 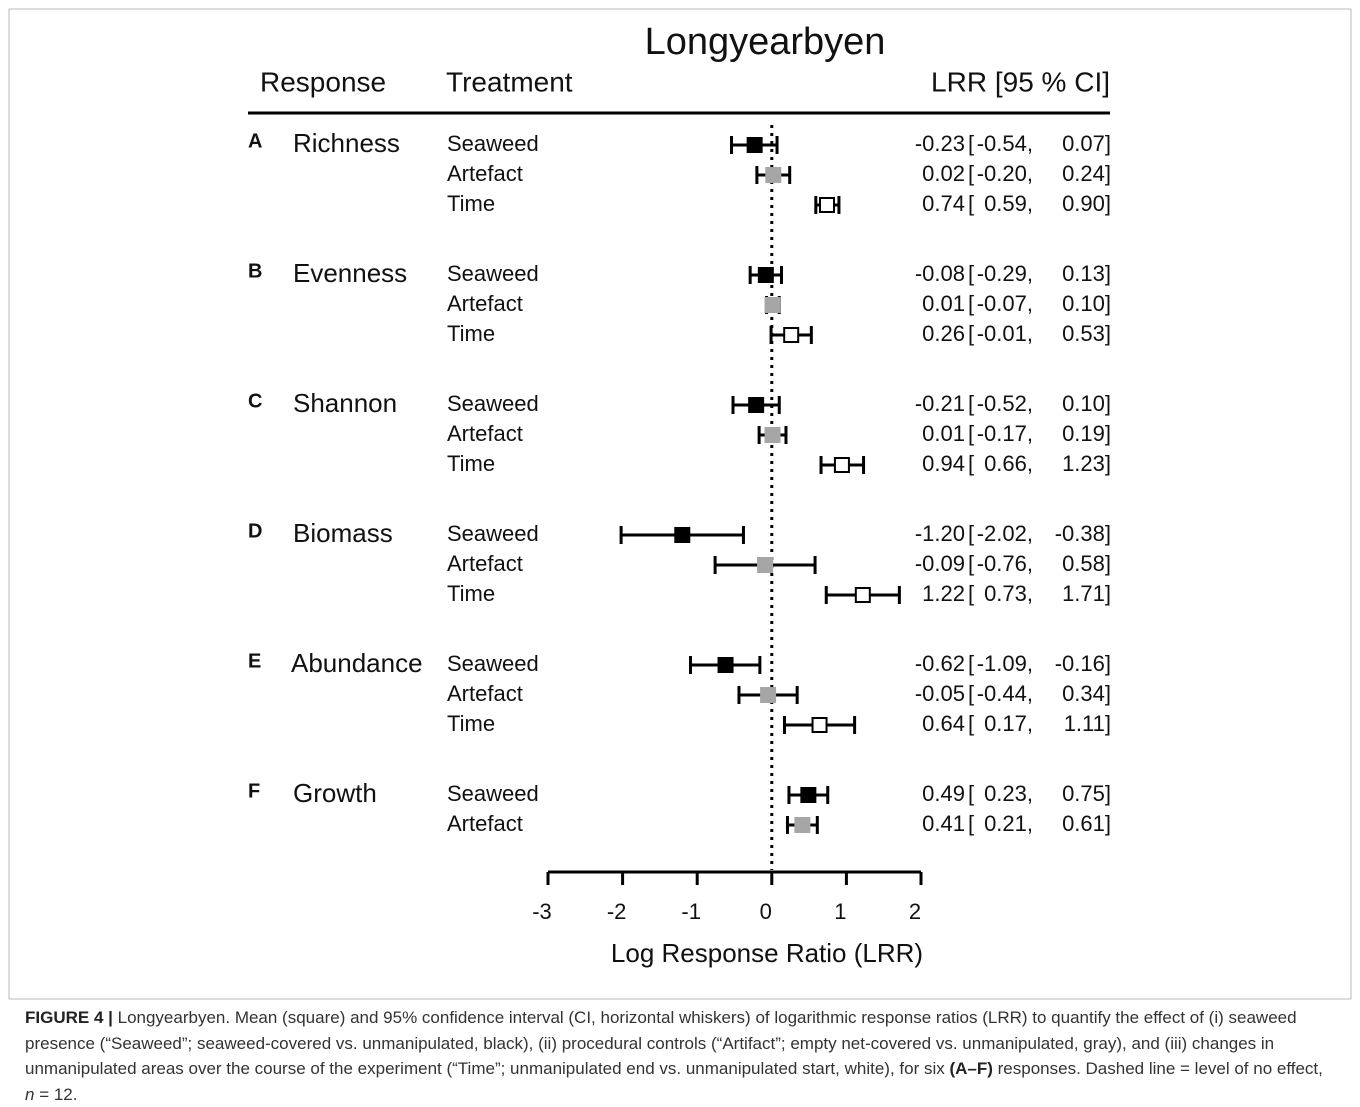 I want to click on mean-label: 1.22, so click(x=943, y=593).